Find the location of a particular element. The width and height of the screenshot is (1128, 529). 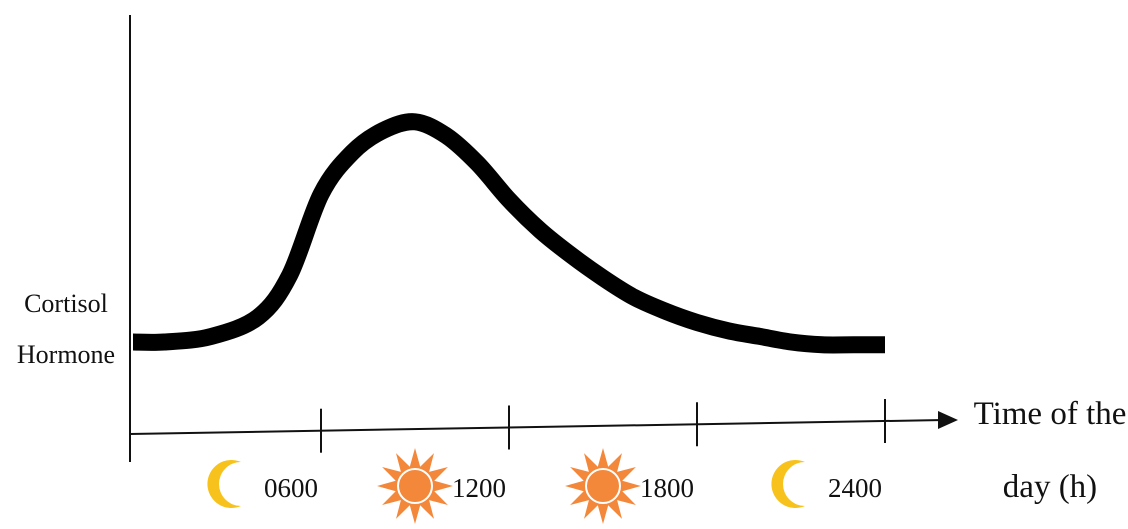

x-tick-label-3: 2400 is located at coordinates (855, 488).